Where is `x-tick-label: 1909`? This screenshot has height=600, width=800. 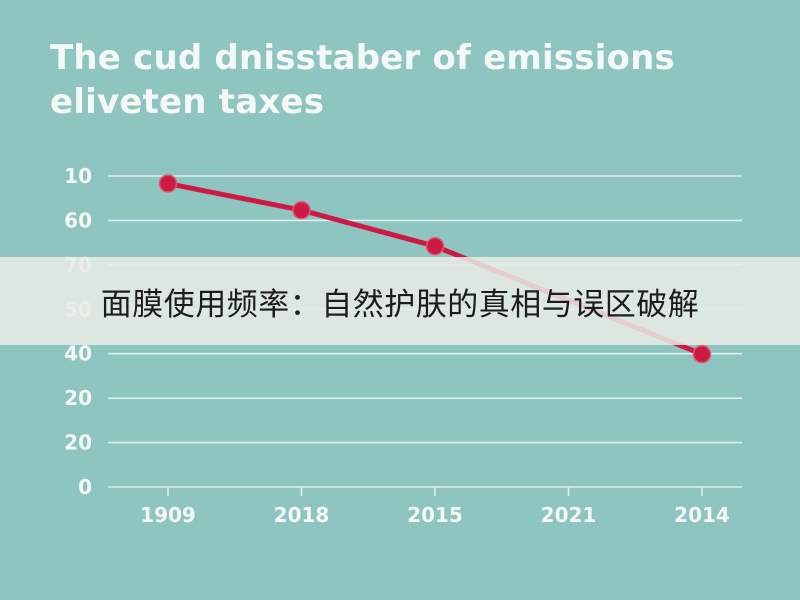 x-tick-label: 1909 is located at coordinates (168, 515).